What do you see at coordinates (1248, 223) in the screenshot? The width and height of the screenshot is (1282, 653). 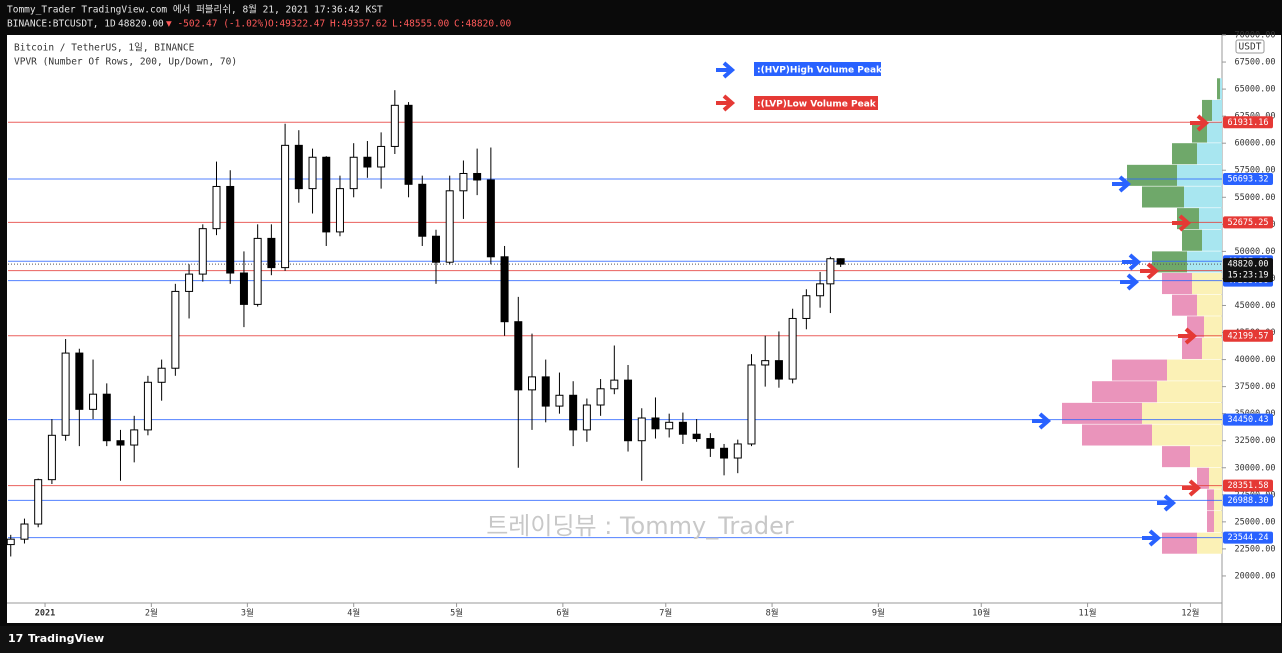 I see `level-label: 52675.25` at bounding box center [1248, 223].